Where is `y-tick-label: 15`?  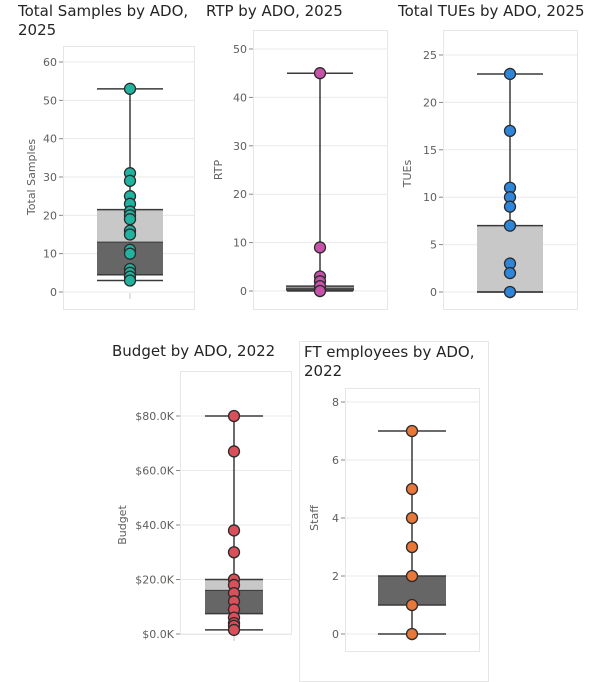
y-tick-label: 15 is located at coordinates (430, 150).